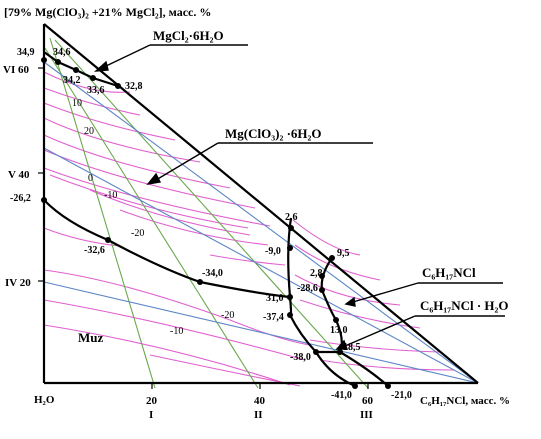 The width and height of the screenshot is (541, 439). Describe the element at coordinates (188, 35) in the screenshot. I see `field-label-mgcl2: MgCl₂·6H₂O` at that location.